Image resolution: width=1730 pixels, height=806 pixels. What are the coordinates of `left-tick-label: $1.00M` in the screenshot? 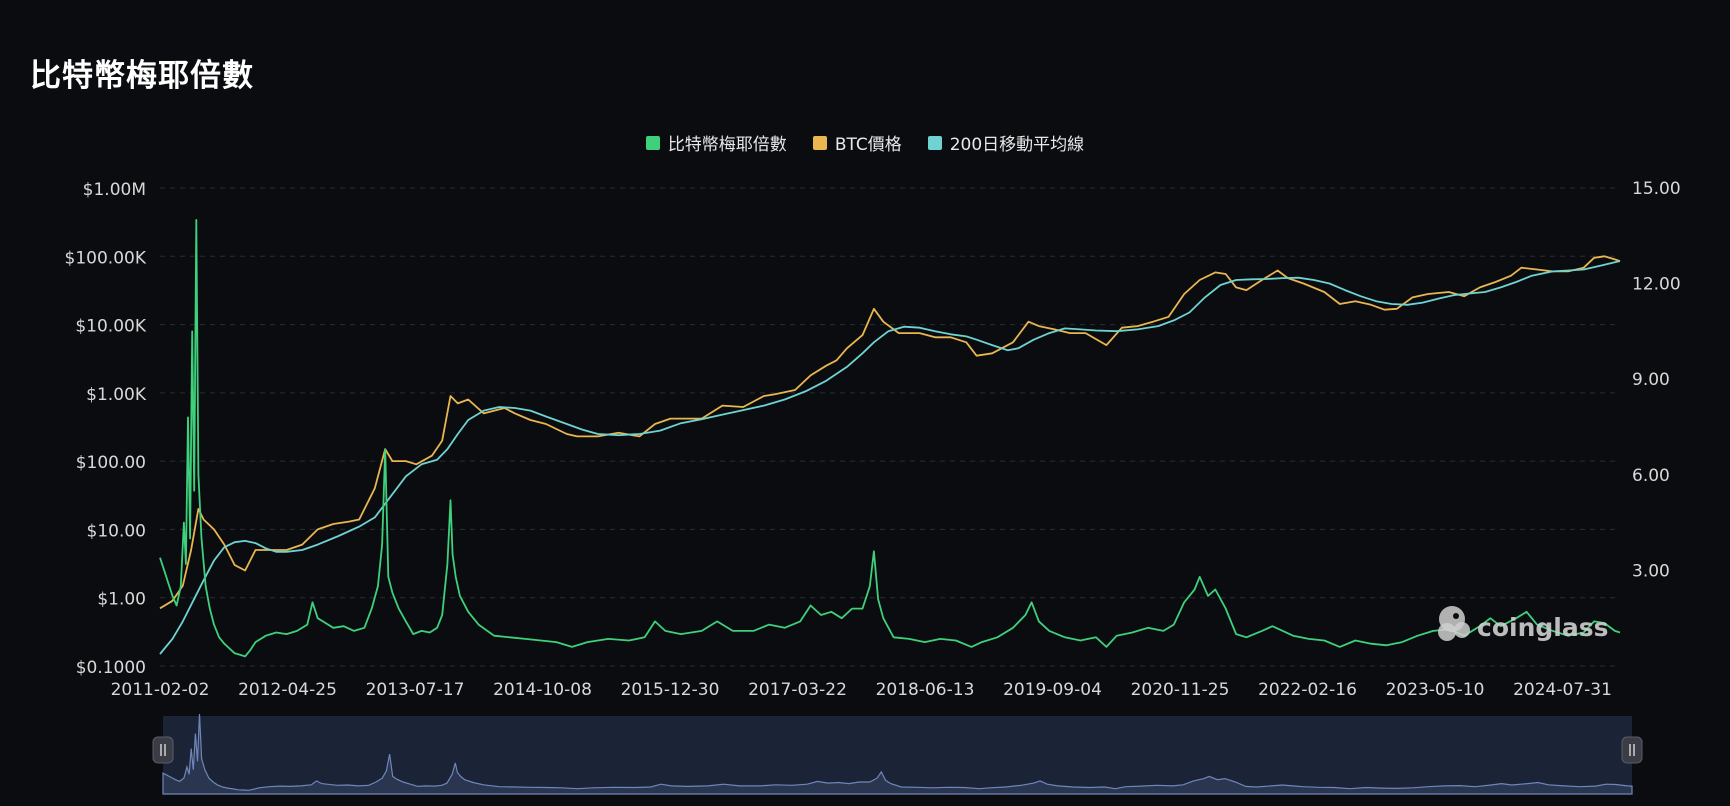 It's located at (114, 190).